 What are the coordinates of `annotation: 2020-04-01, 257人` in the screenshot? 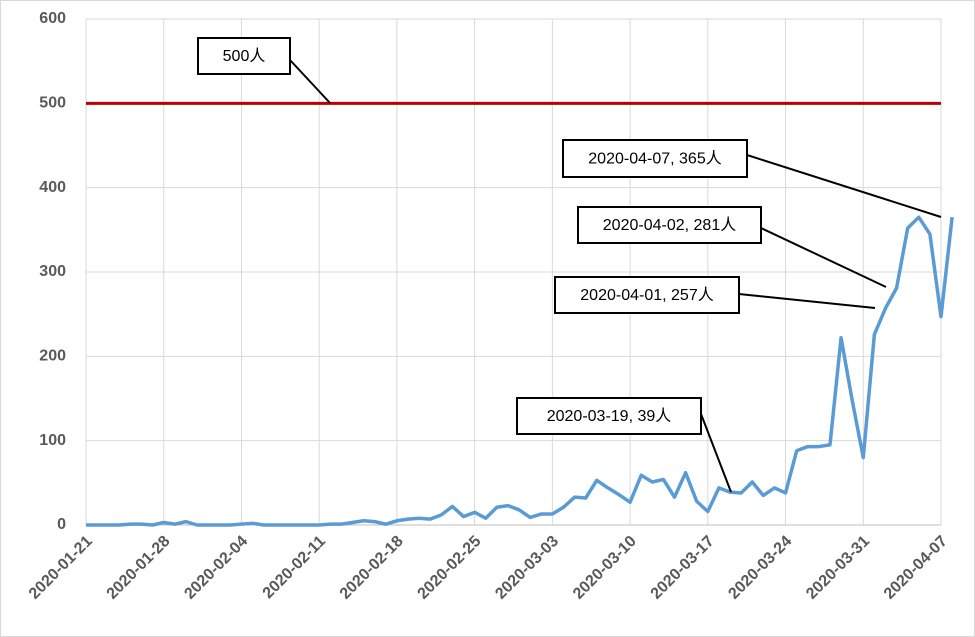 It's located at (646, 295).